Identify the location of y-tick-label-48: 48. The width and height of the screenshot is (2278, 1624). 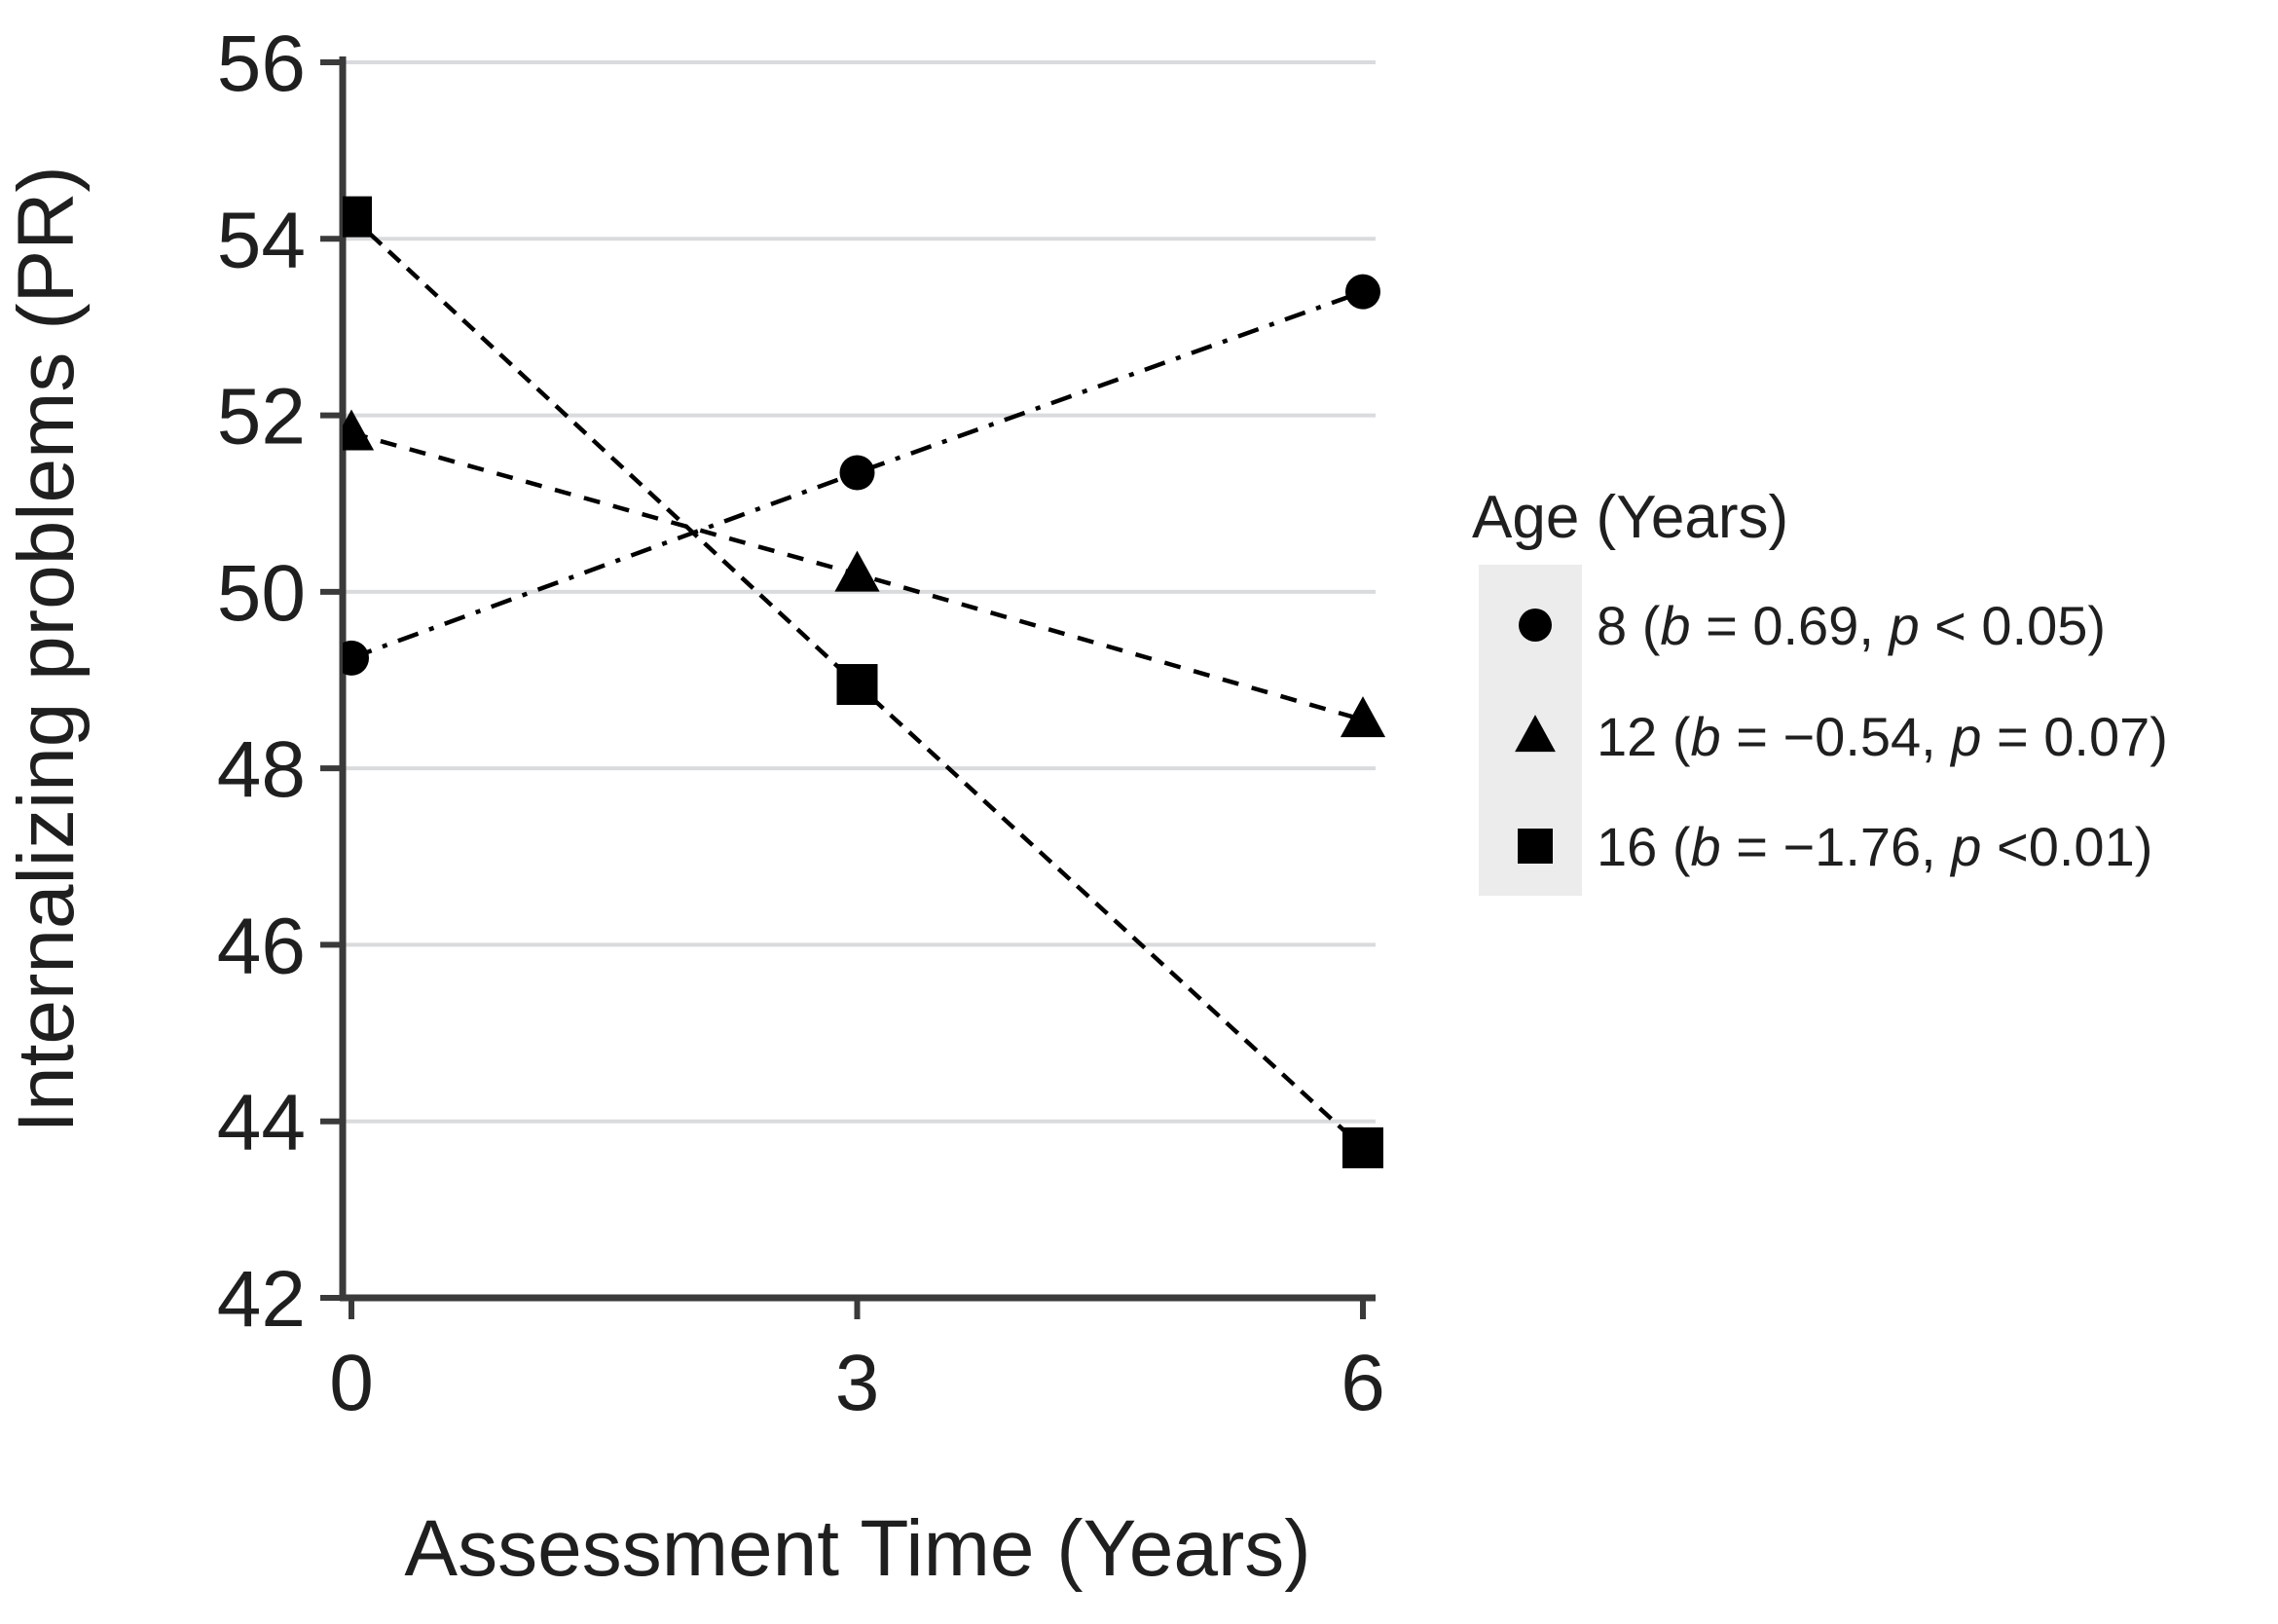
(261, 769).